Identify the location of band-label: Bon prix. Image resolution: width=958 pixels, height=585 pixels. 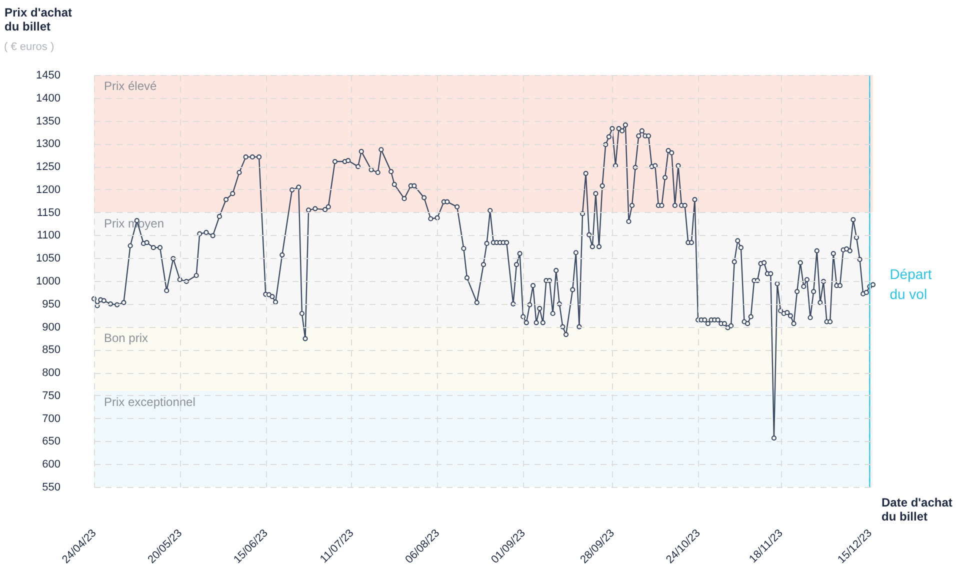
(126, 337).